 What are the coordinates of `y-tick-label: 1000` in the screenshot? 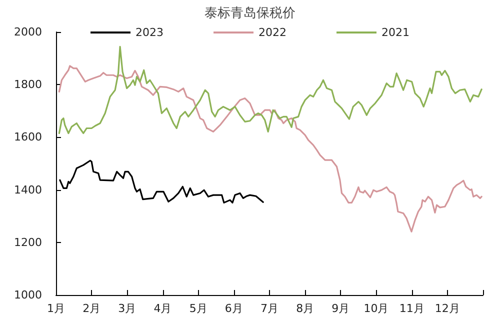 It's located at (28, 295).